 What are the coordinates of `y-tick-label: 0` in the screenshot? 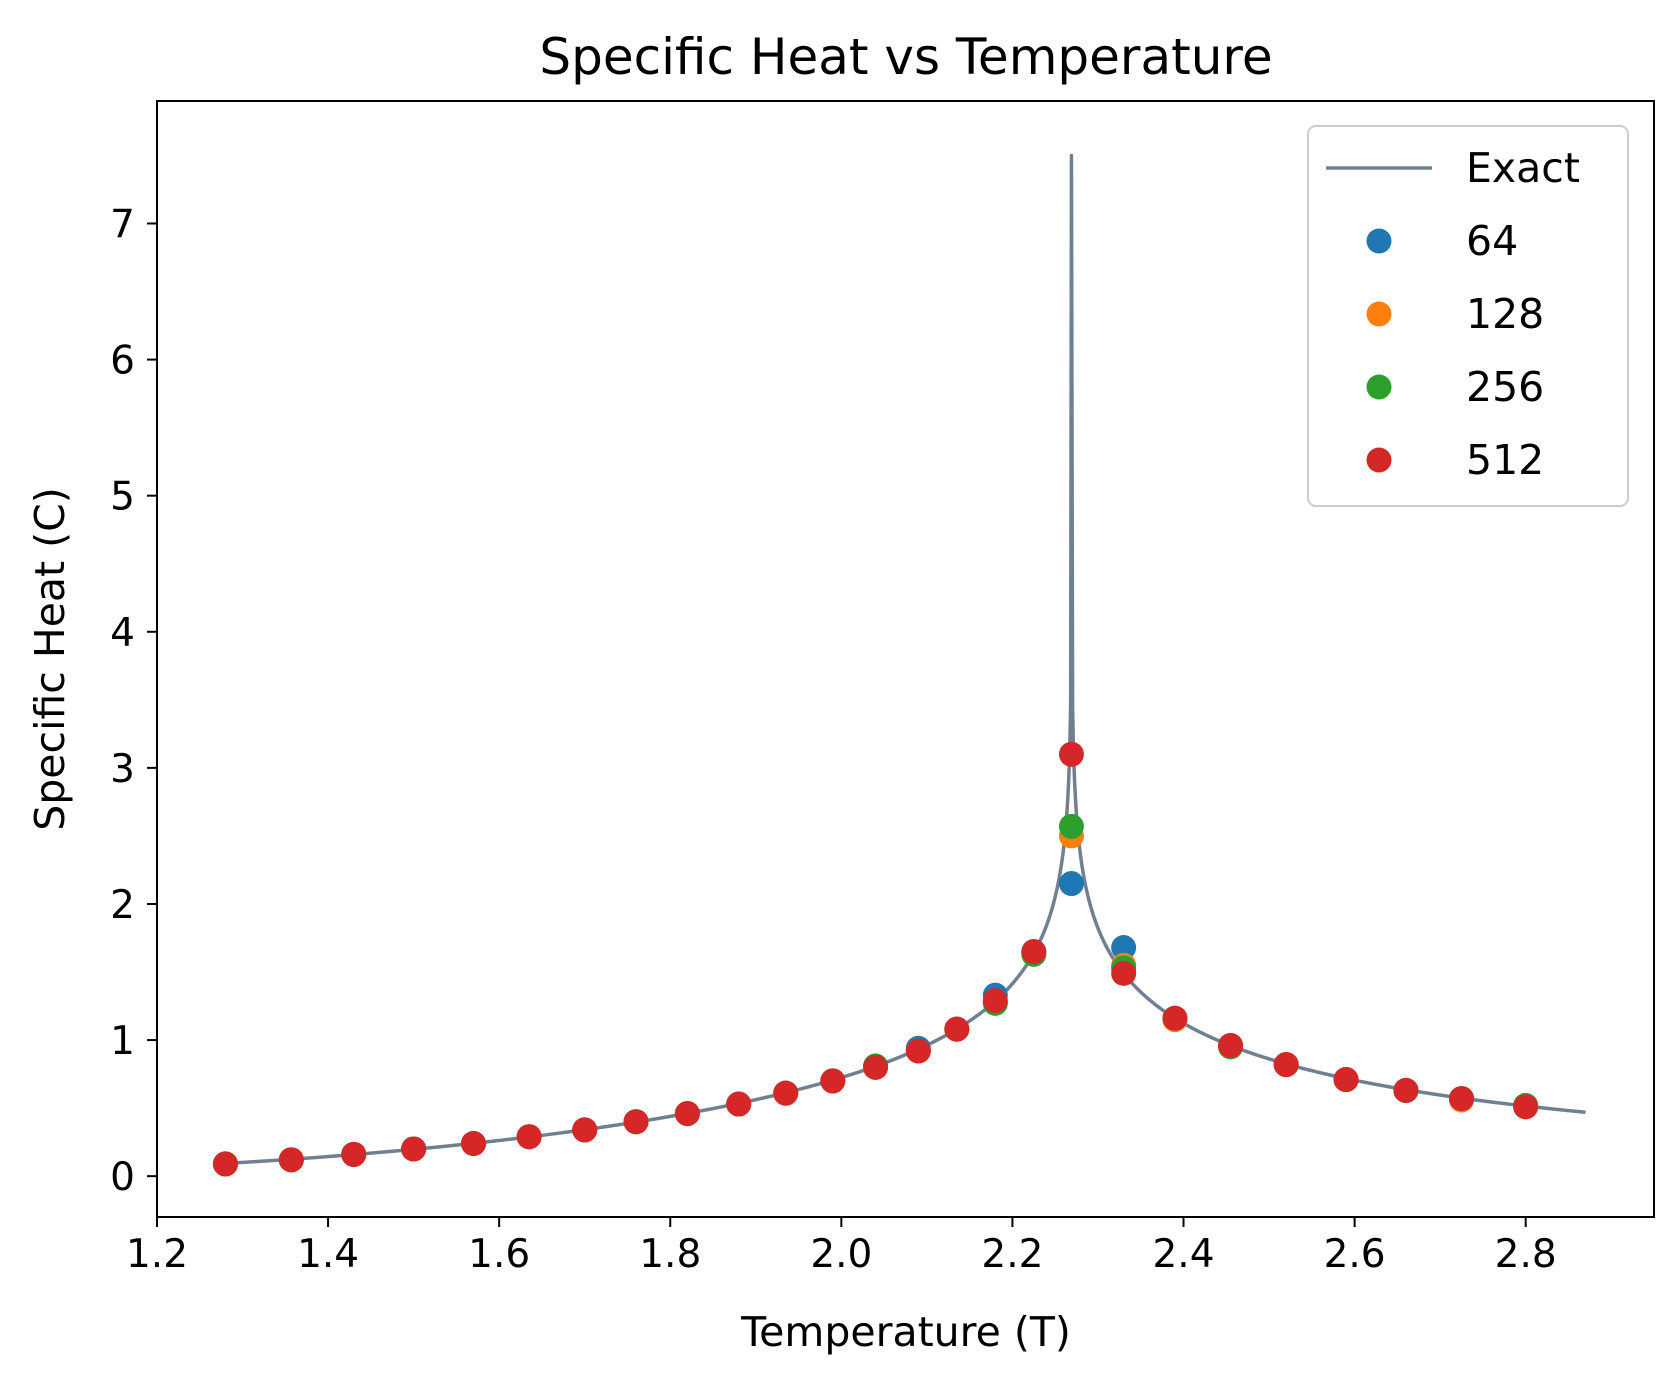 It's located at (122, 1177).